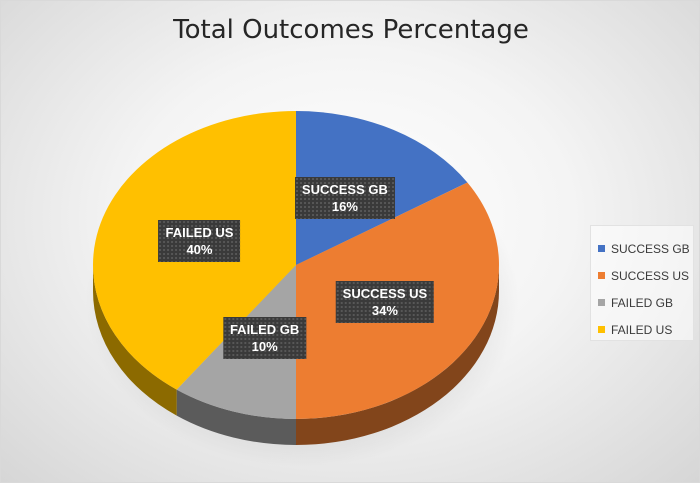 Image resolution: width=700 pixels, height=484 pixels. What do you see at coordinates (344, 206) in the screenshot?
I see `data-label-value: 16%` at bounding box center [344, 206].